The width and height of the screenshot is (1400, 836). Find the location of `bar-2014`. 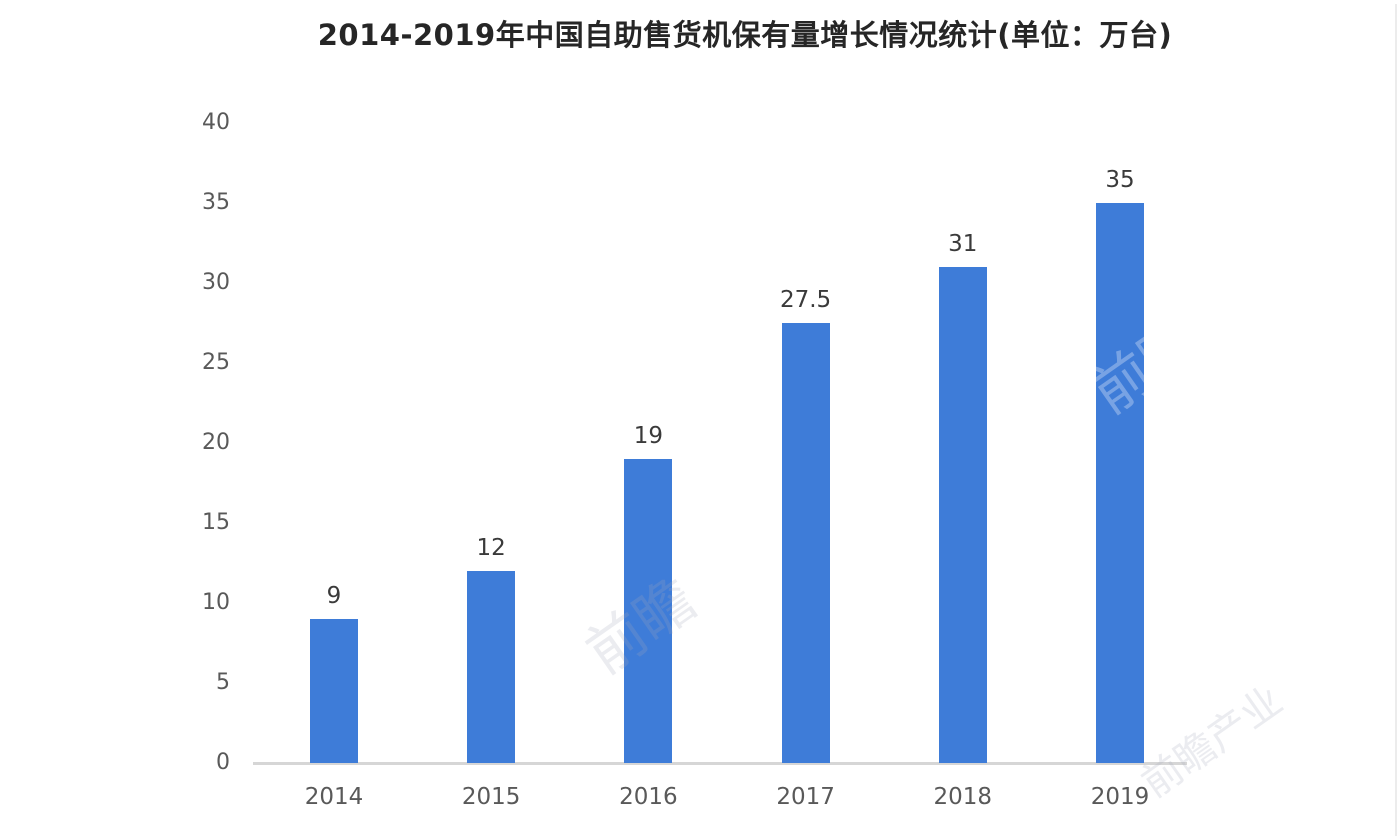

bar-2014 is located at coordinates (334, 691).